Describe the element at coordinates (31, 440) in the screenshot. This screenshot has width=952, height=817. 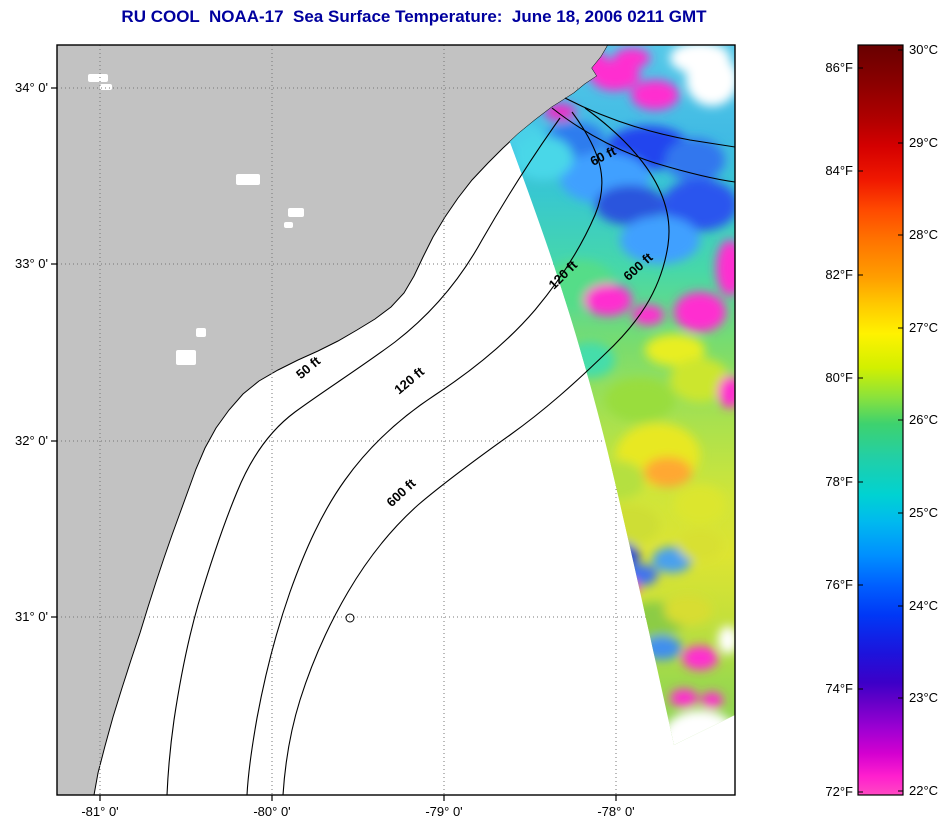
I see `y-tick-label: 32° 0'` at that location.